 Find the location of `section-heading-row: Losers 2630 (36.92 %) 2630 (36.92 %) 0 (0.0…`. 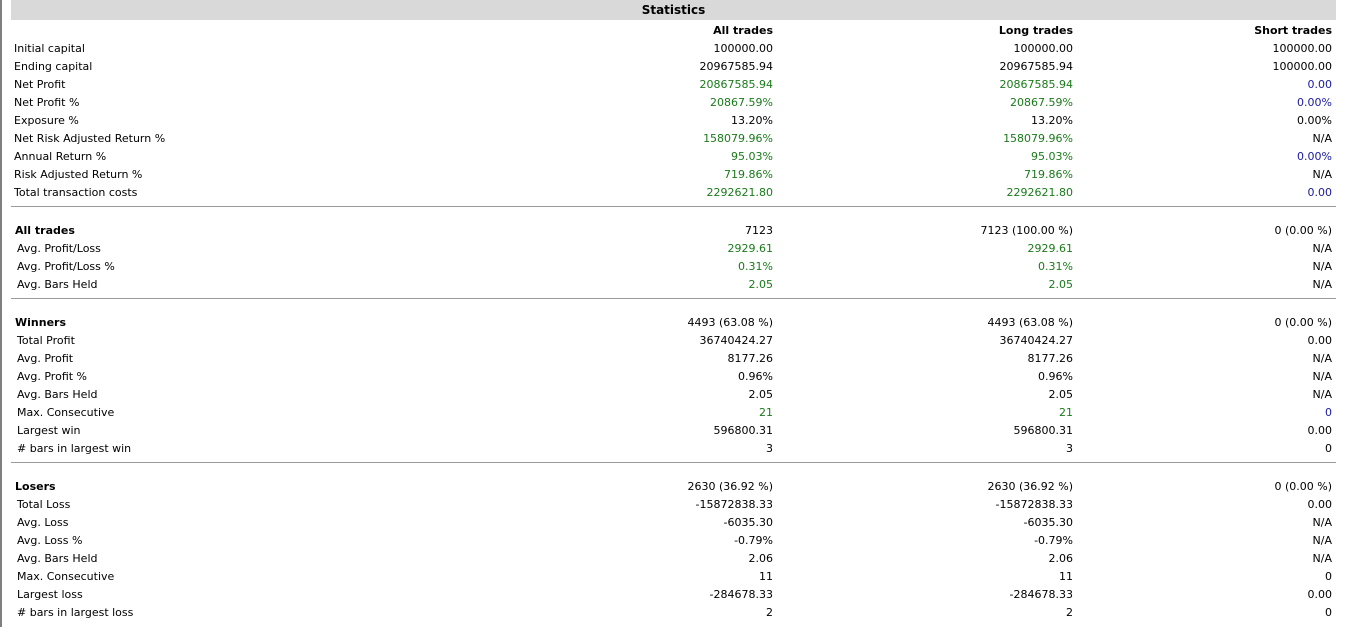

section-heading-row: Losers 2630 (36.92 %) 2630 (36.92 %) 0 (0.0… is located at coordinates (672, 487).